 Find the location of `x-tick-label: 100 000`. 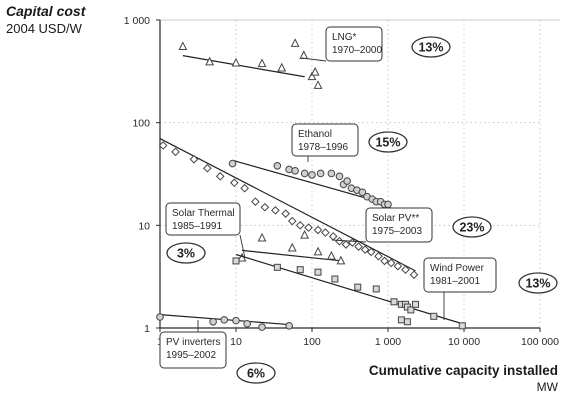

x-tick-label: 100 000 is located at coordinates (540, 342).